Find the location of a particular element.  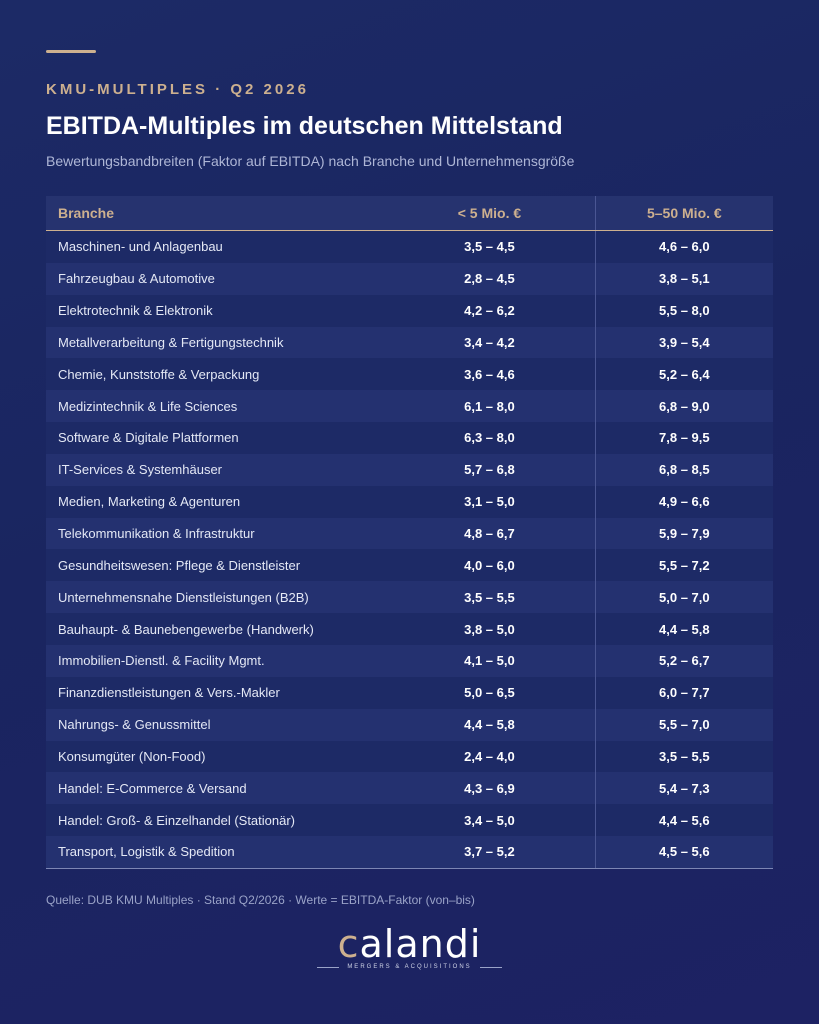

table-row: Konsumgüter (Non-Food) 2,4 – 4,0 3,5 – 5,5 is located at coordinates (409, 756).